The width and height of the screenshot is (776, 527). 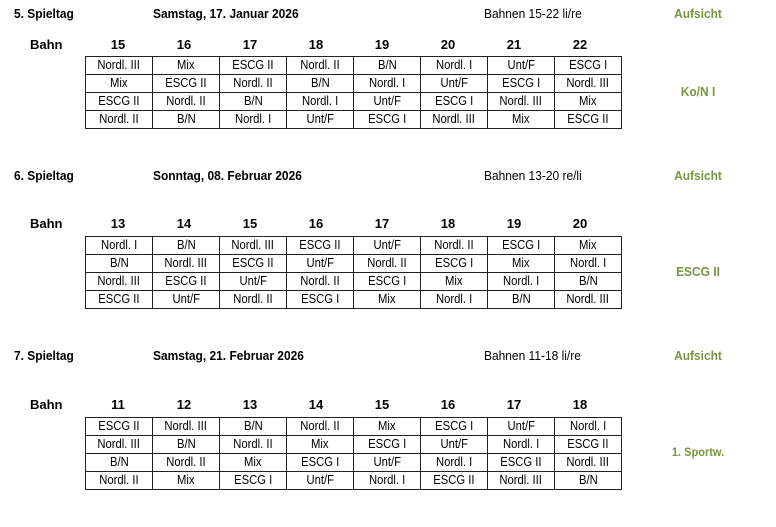 What do you see at coordinates (533, 13) in the screenshot?
I see `lanes-info: Bahnen 15-22 li/re` at bounding box center [533, 13].